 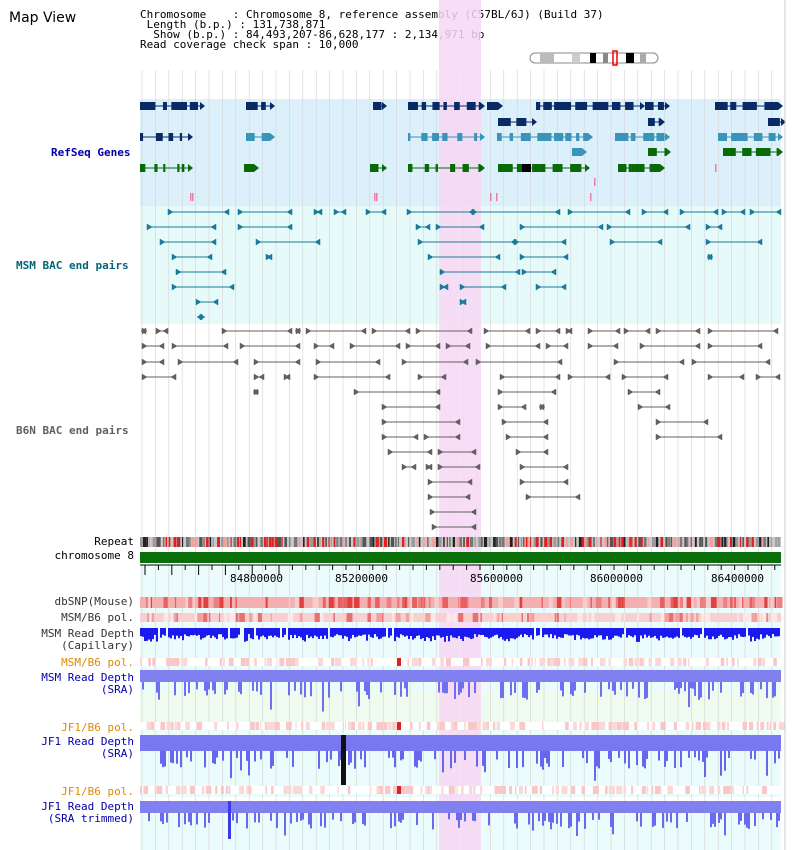 I want to click on msm-bac-label: MSM BAC end pairs, so click(x=72, y=265).